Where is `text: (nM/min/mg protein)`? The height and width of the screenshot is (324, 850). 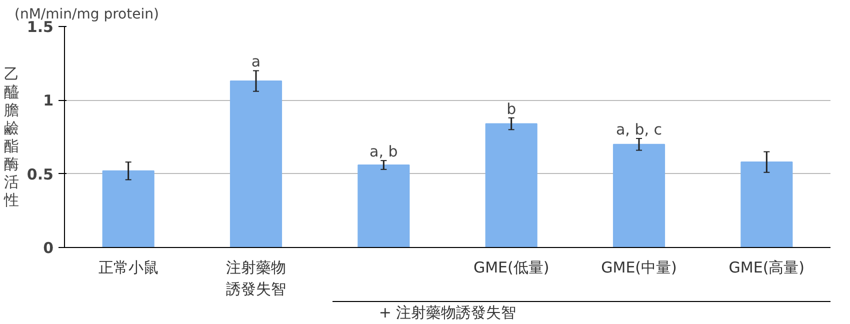 text: (nM/min/mg protein) is located at coordinates (86, 14).